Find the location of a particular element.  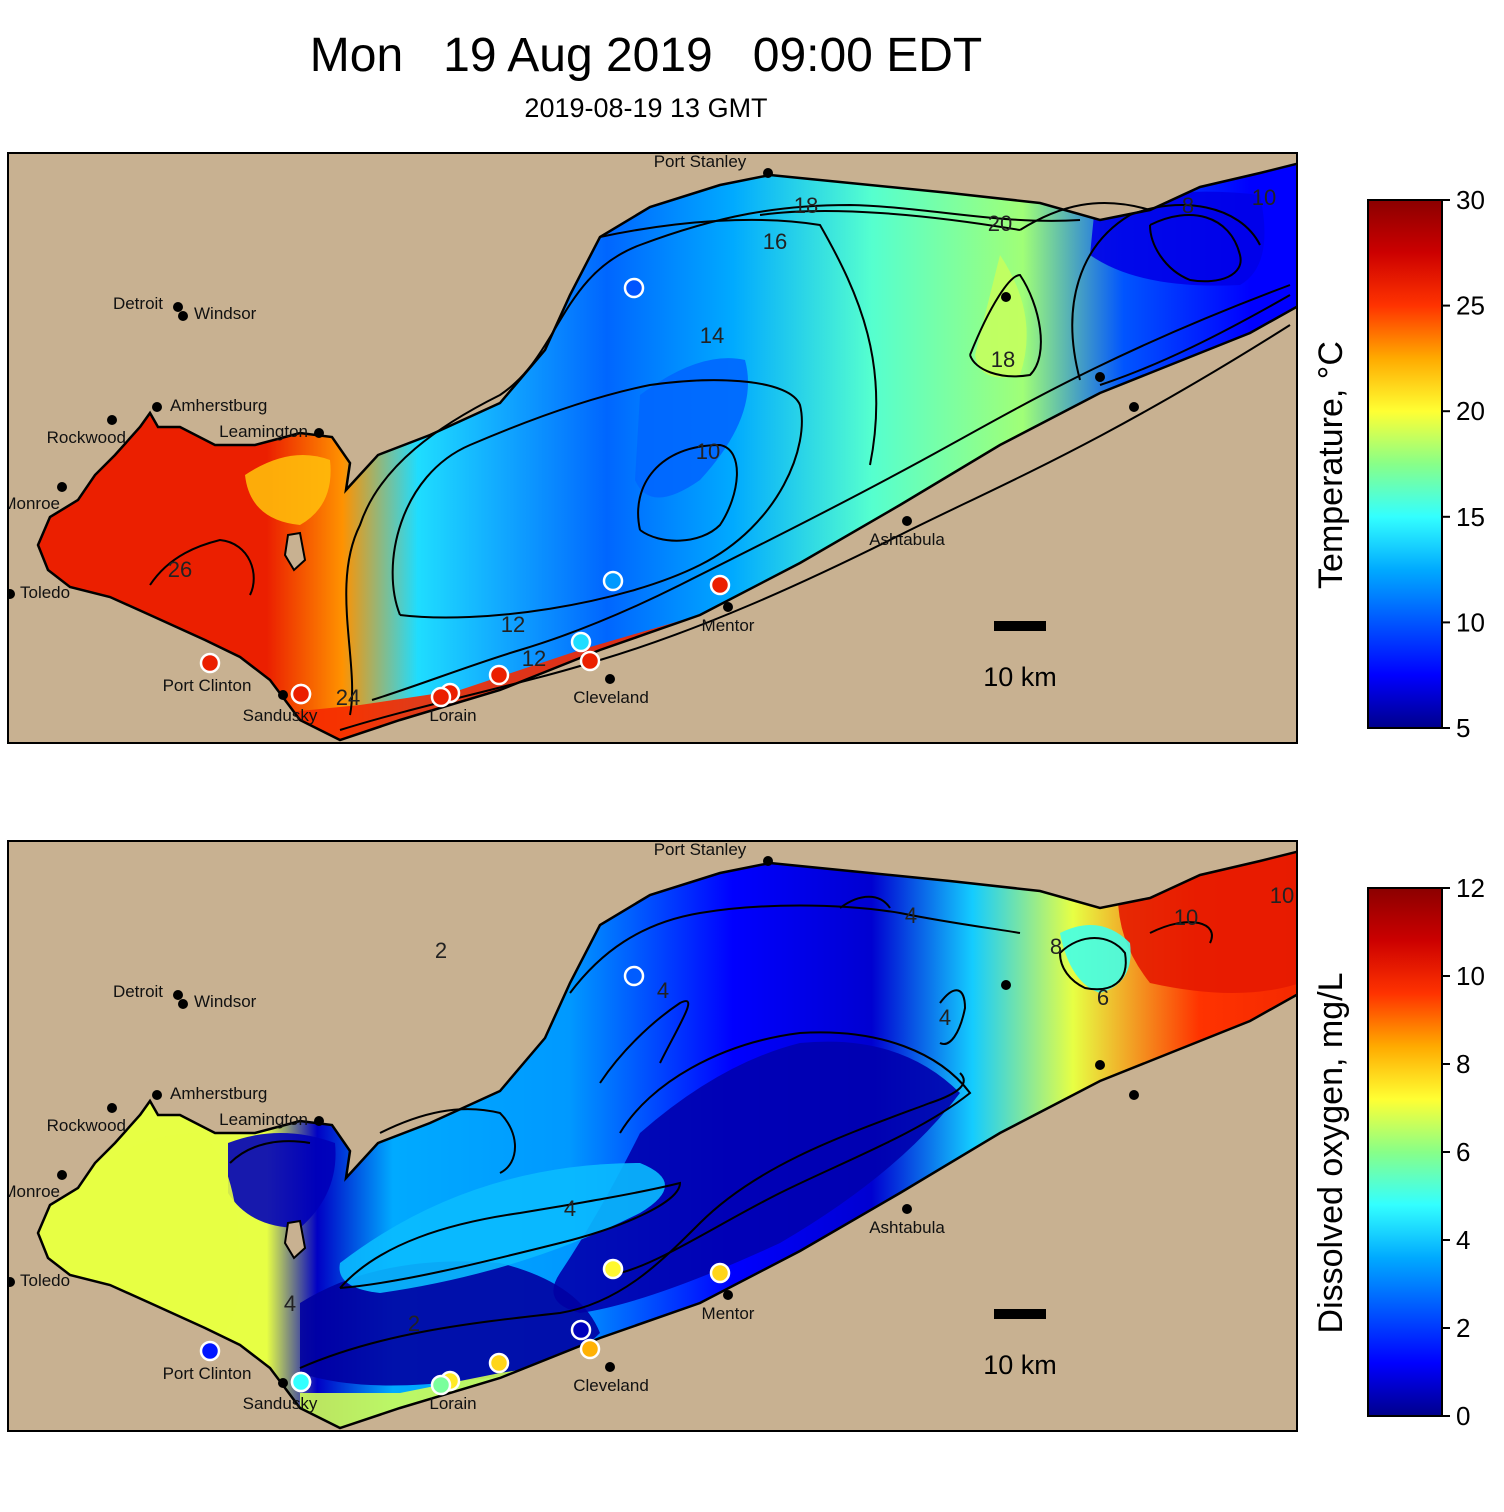

scale-bar-label: 10 km is located at coordinates (1020, 1365).